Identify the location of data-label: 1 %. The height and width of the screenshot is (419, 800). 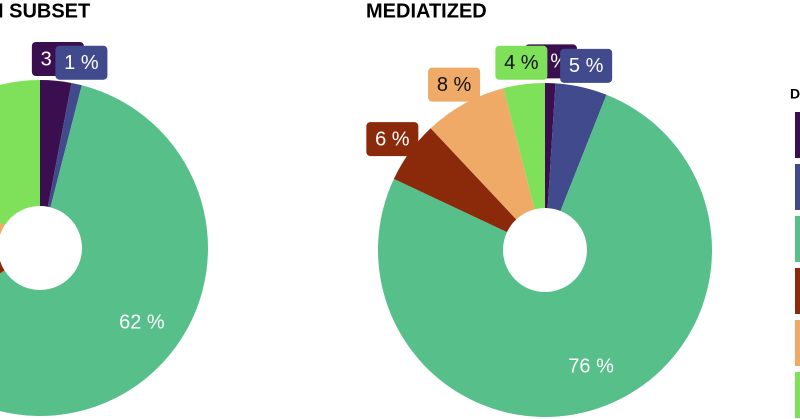
(81, 63).